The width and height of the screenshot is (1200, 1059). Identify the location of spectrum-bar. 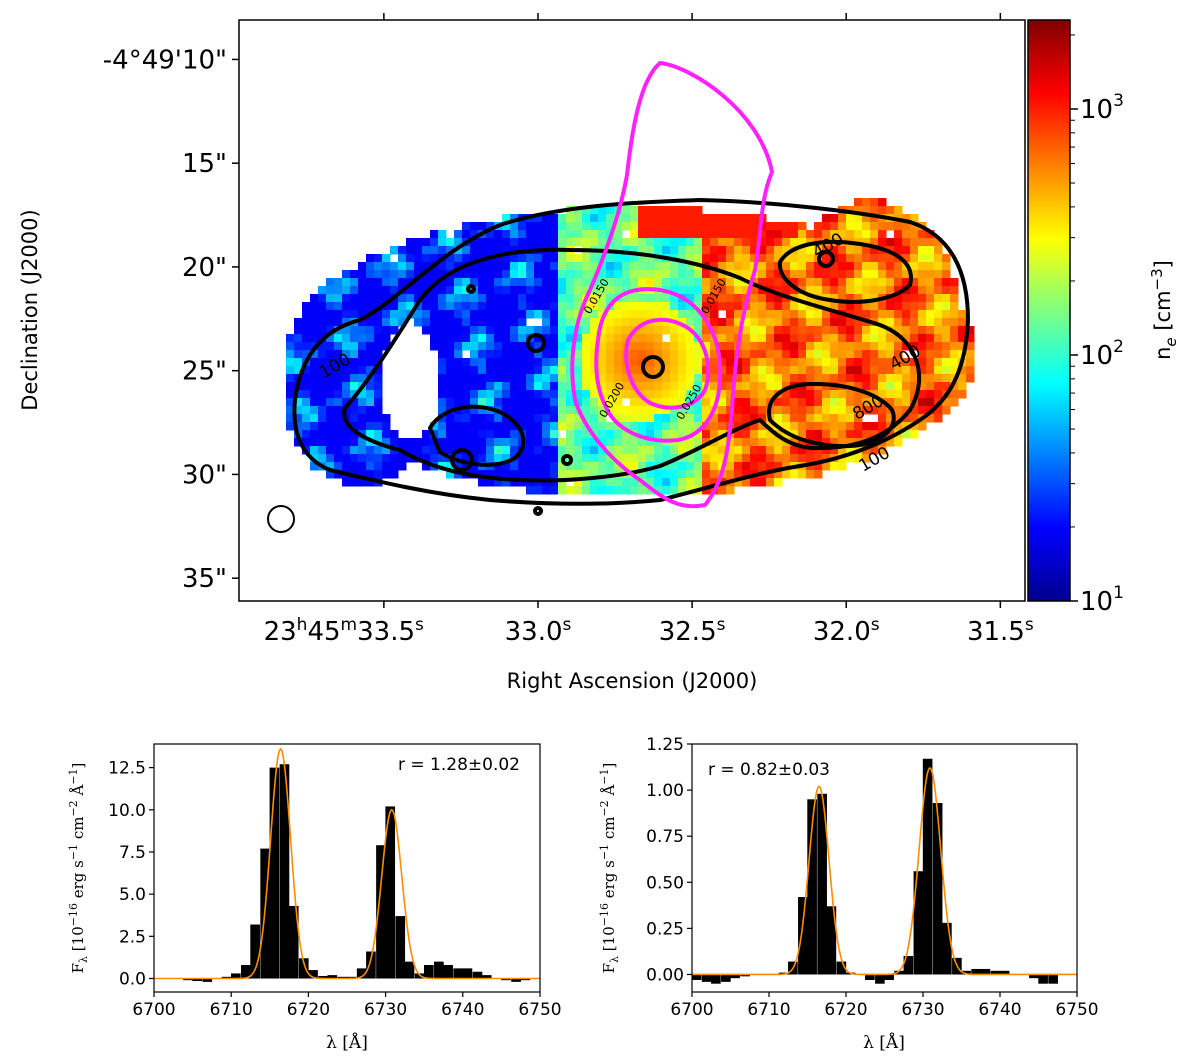
(255, 951).